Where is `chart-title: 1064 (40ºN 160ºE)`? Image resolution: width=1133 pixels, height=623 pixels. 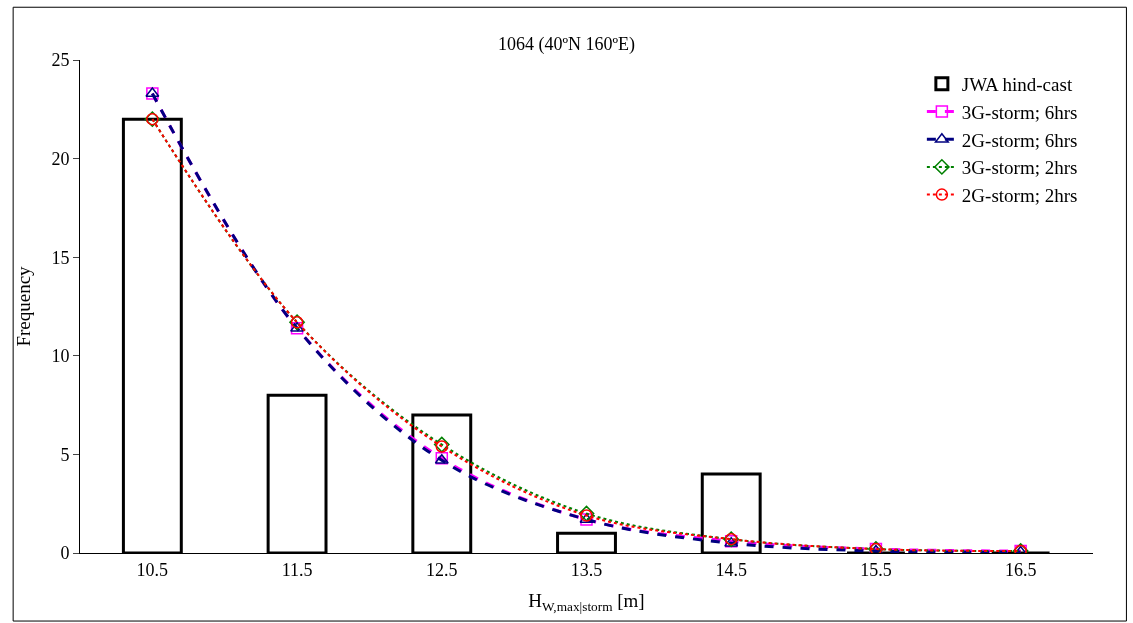 chart-title: 1064 (40ºN 160ºE) is located at coordinates (566, 44).